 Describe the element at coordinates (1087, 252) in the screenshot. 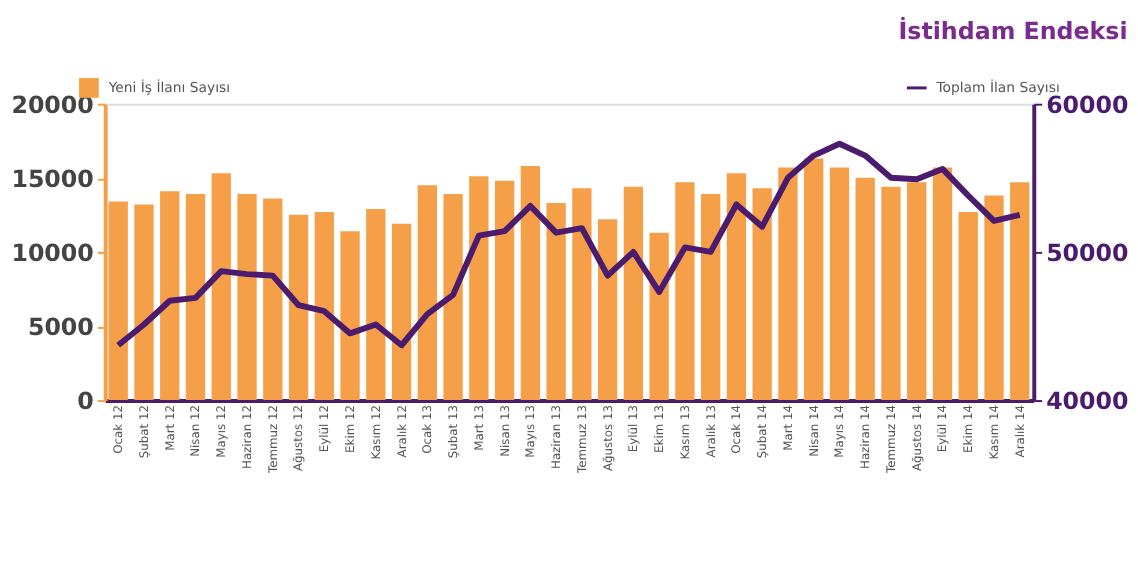

I see `y2-tick-label: 50000` at that location.